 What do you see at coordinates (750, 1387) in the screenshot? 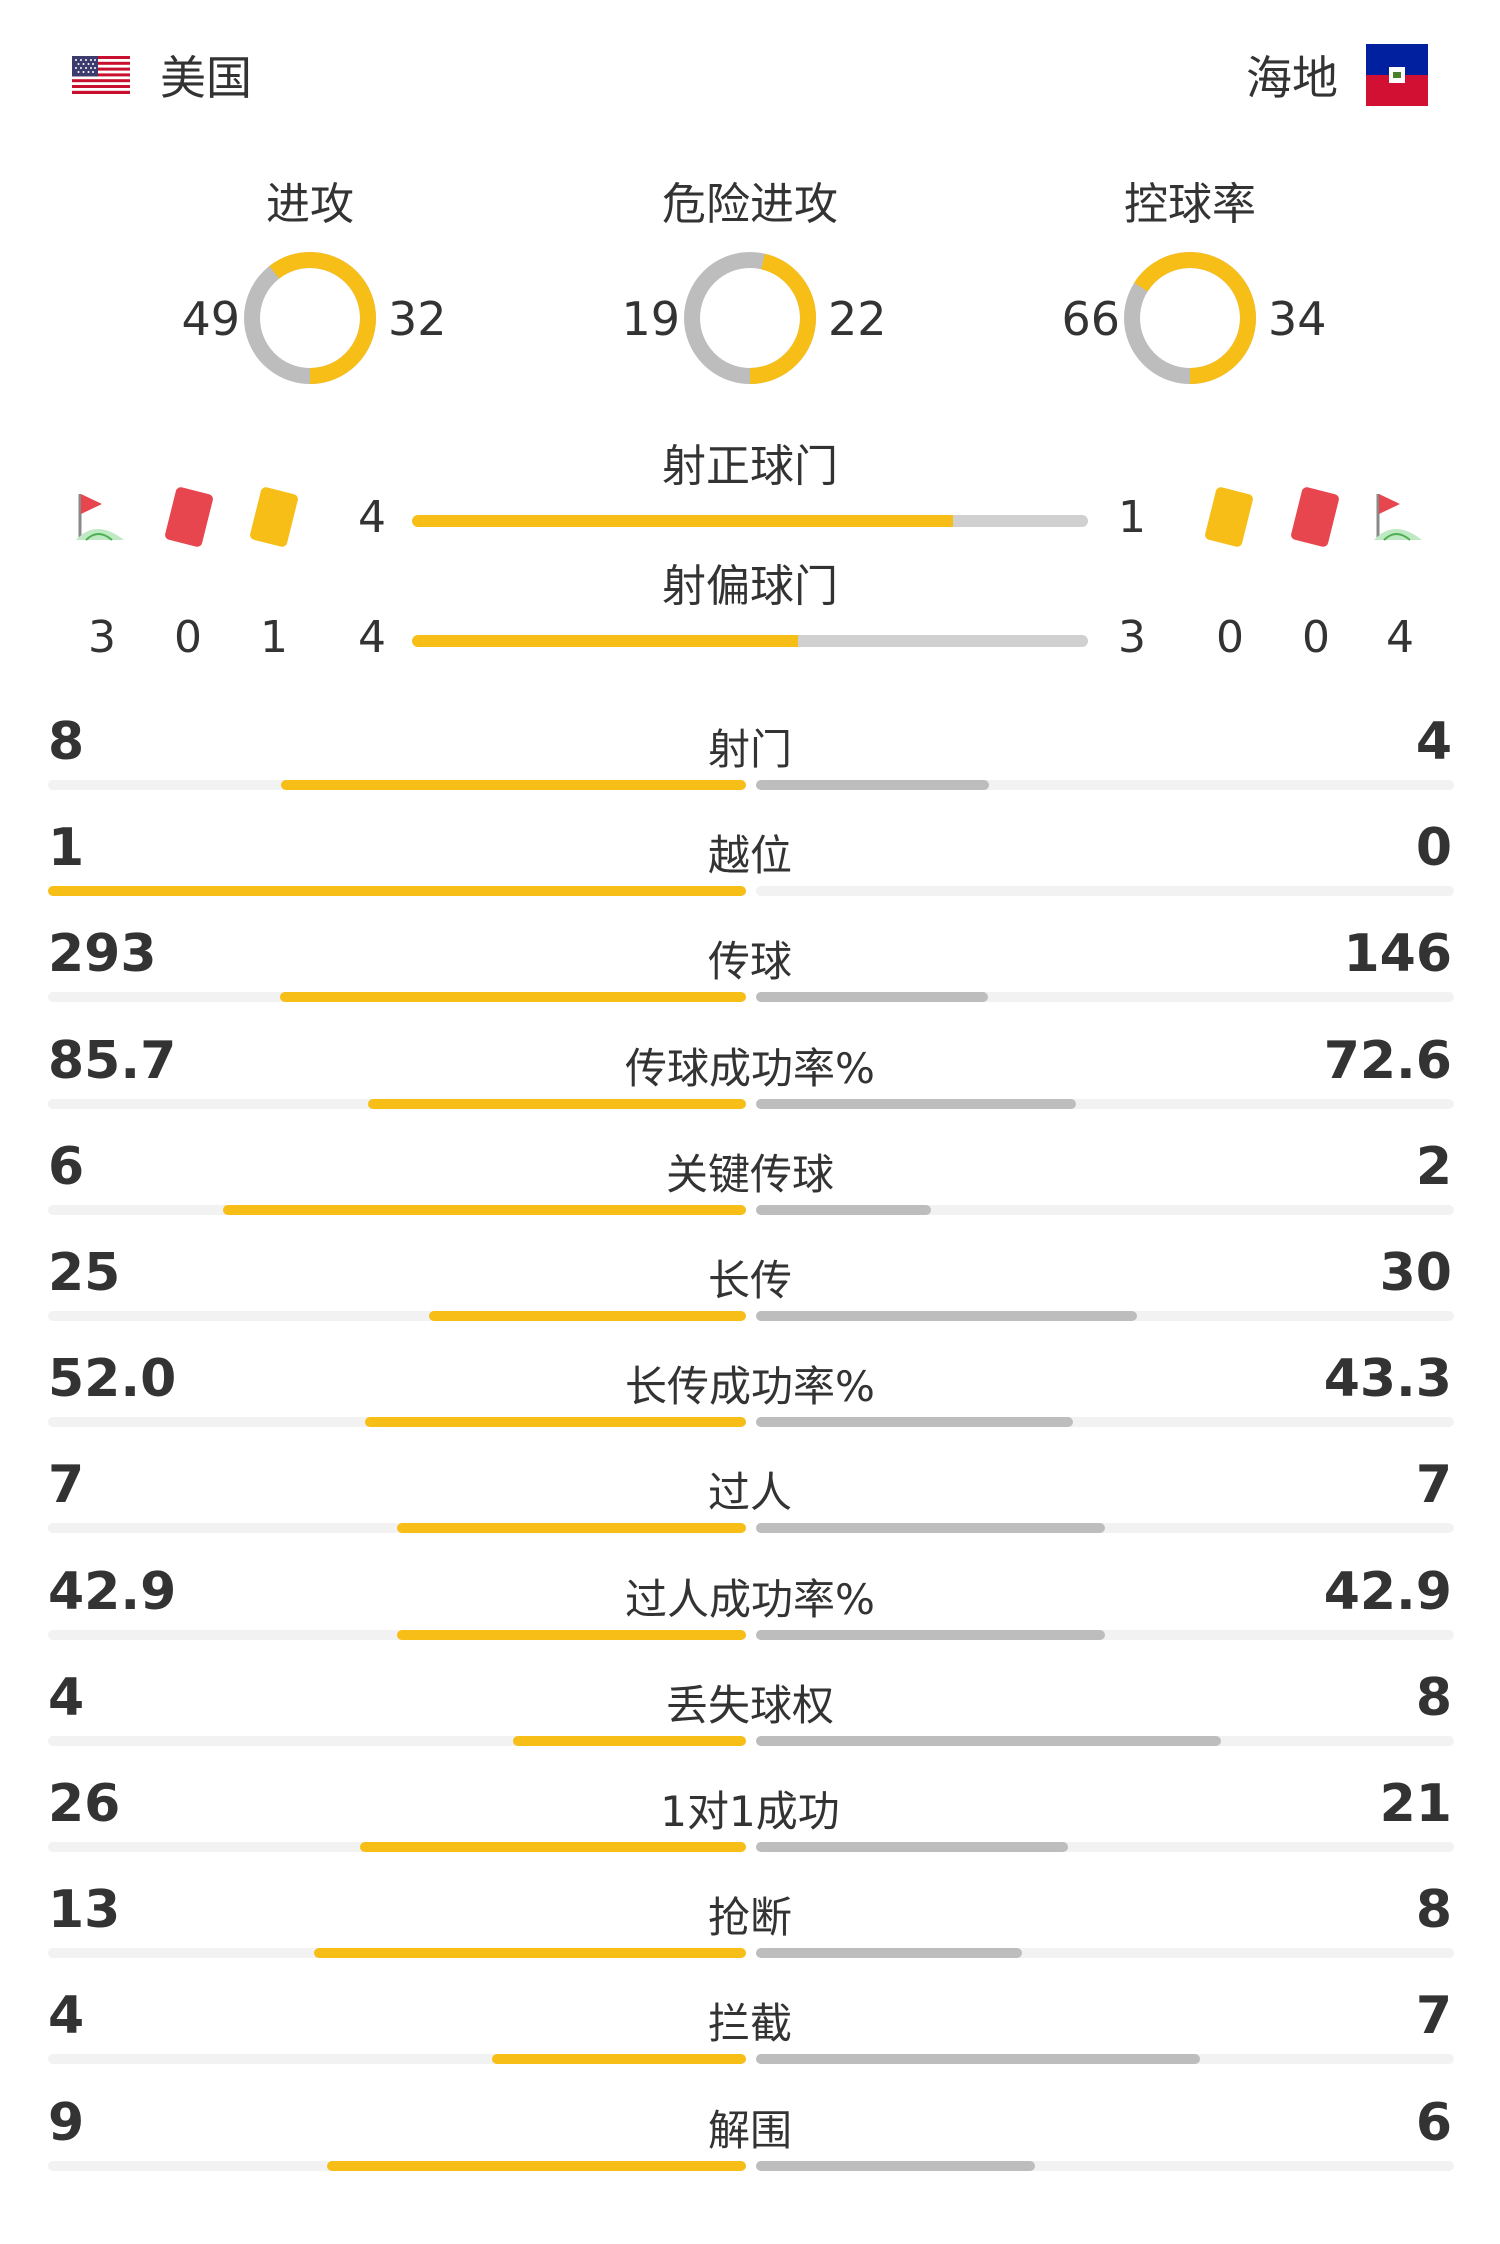
I see `stat-label: 长传成功率%` at bounding box center [750, 1387].